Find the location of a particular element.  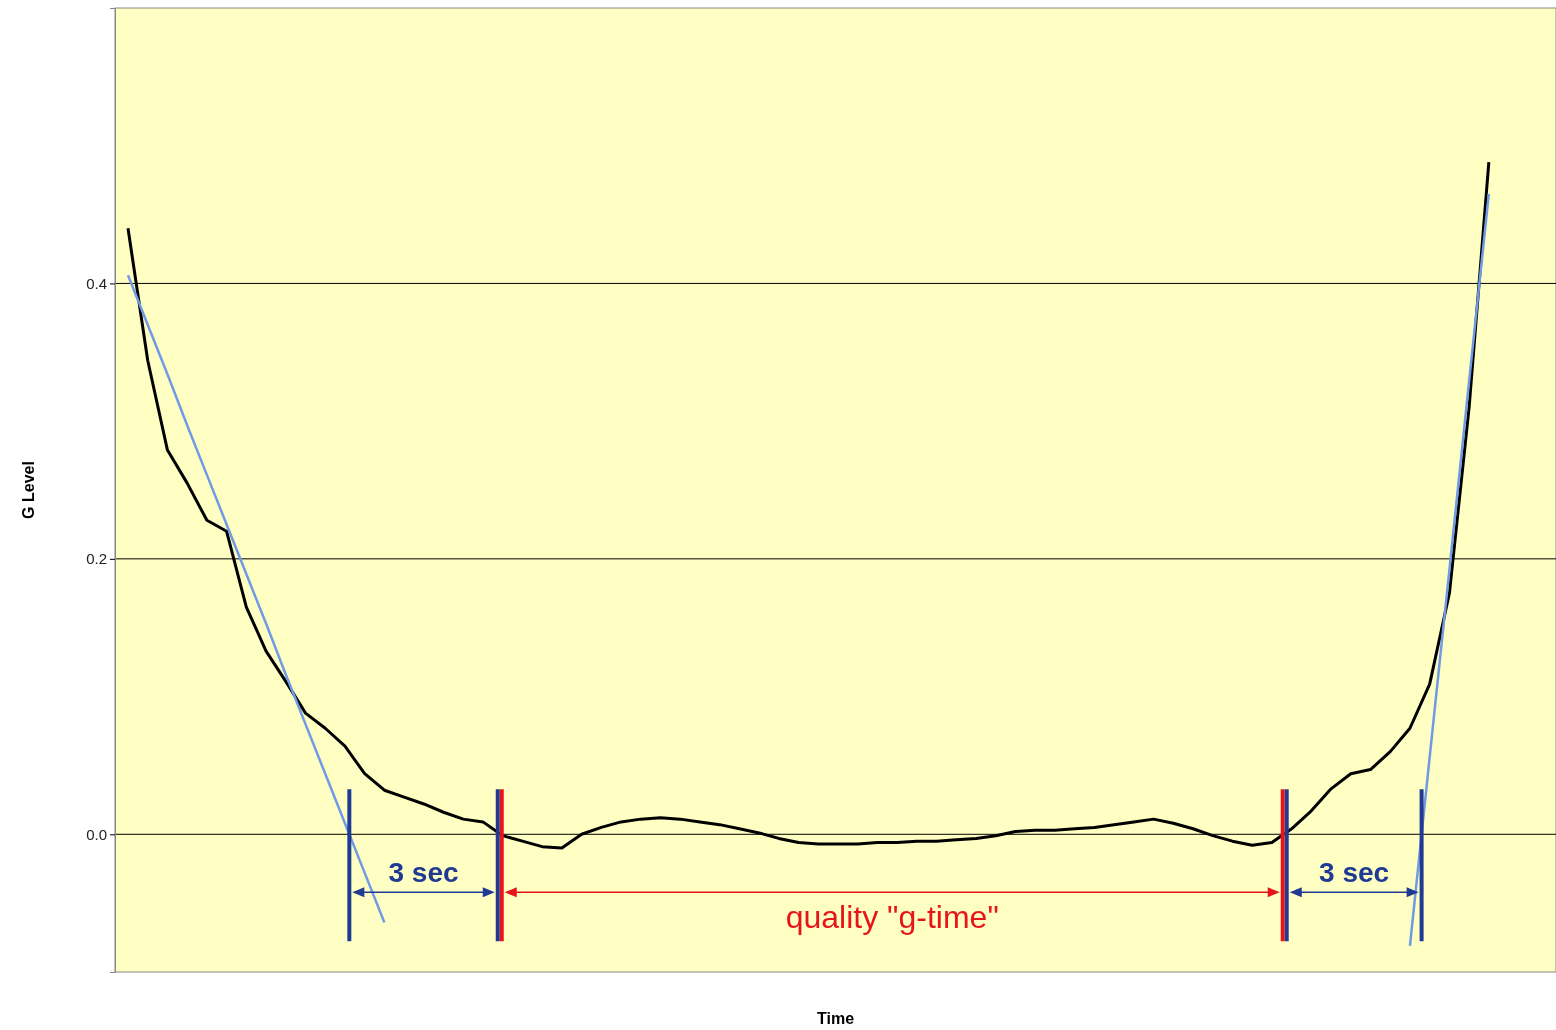

x-axis-title: Time is located at coordinates (835, 1018).